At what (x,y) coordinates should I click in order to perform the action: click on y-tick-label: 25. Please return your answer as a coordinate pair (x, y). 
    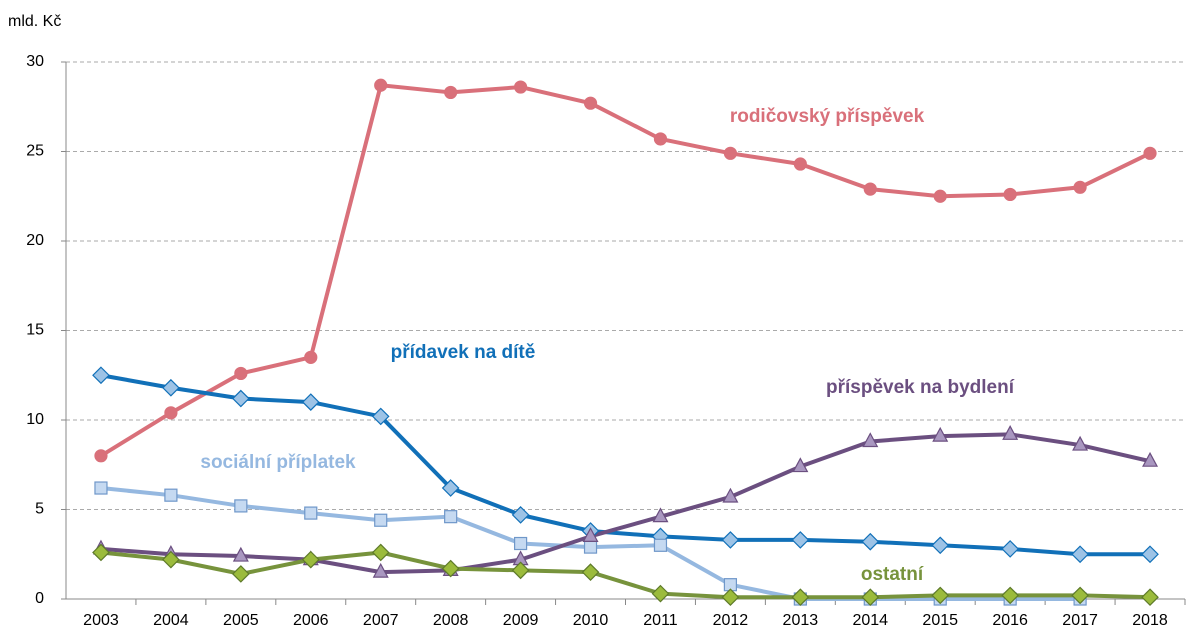
    Looking at the image, I should click on (35, 151).